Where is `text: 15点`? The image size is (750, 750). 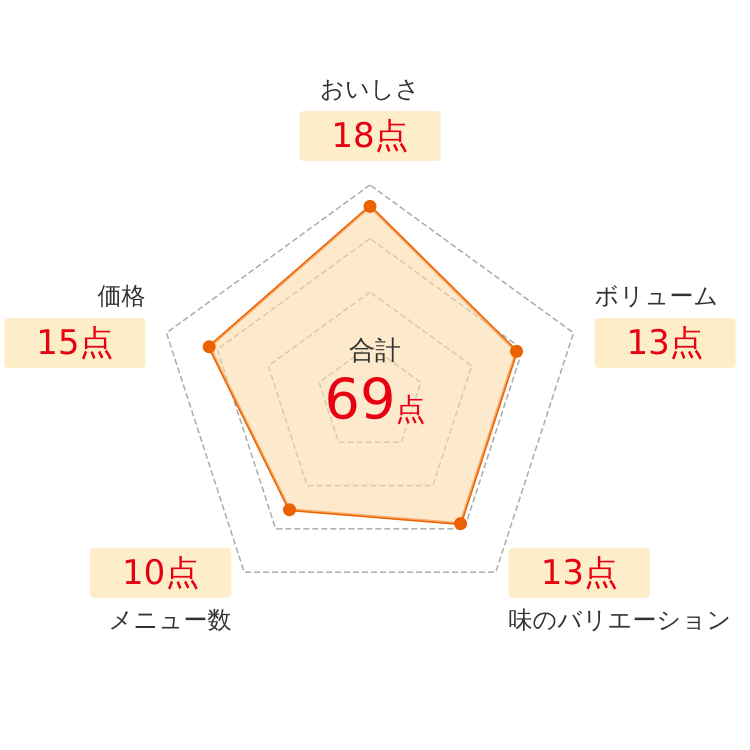 text: 15点 is located at coordinates (75, 343).